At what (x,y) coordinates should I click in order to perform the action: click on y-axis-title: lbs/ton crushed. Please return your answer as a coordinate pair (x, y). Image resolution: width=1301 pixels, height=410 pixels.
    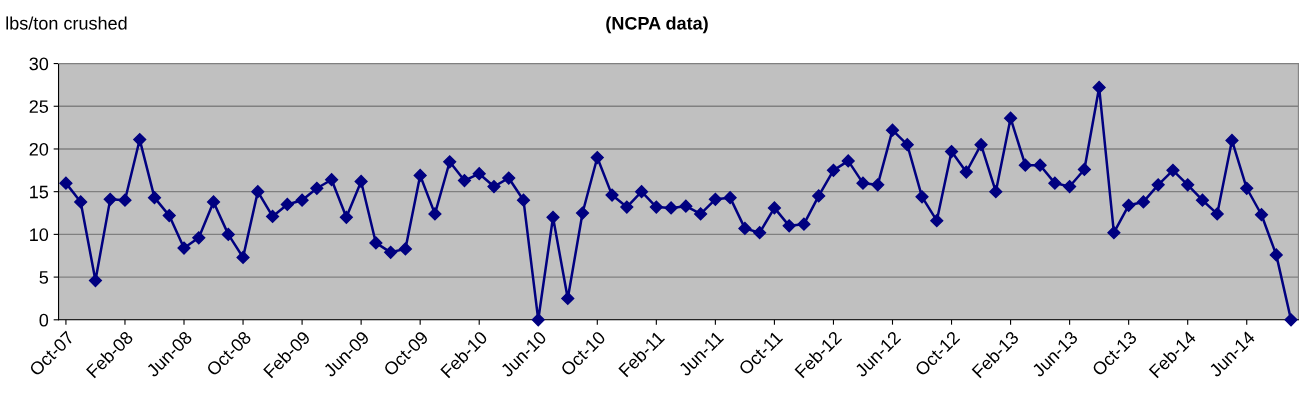
    Looking at the image, I should click on (66, 23).